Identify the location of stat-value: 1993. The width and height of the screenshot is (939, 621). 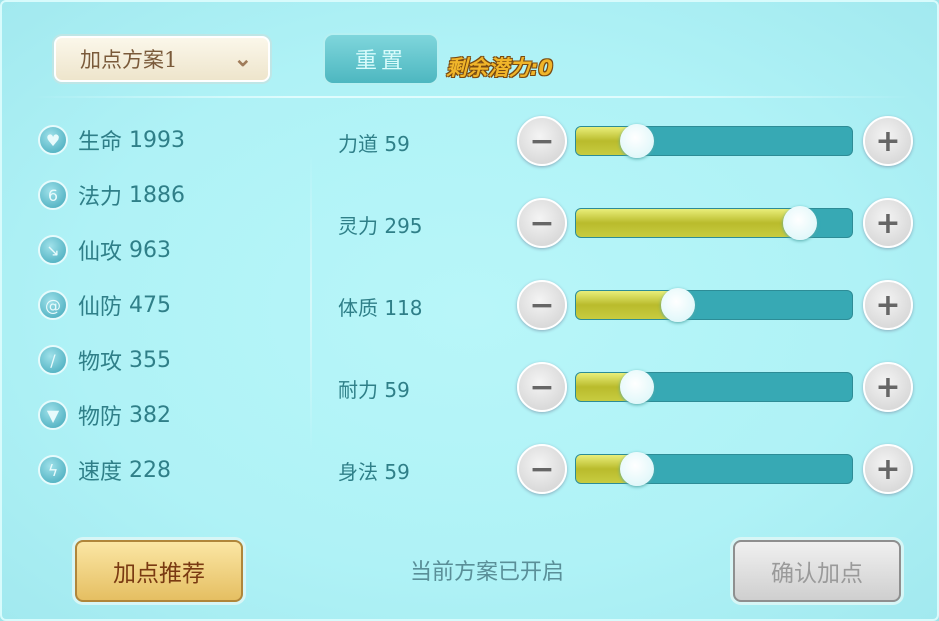
(157, 140).